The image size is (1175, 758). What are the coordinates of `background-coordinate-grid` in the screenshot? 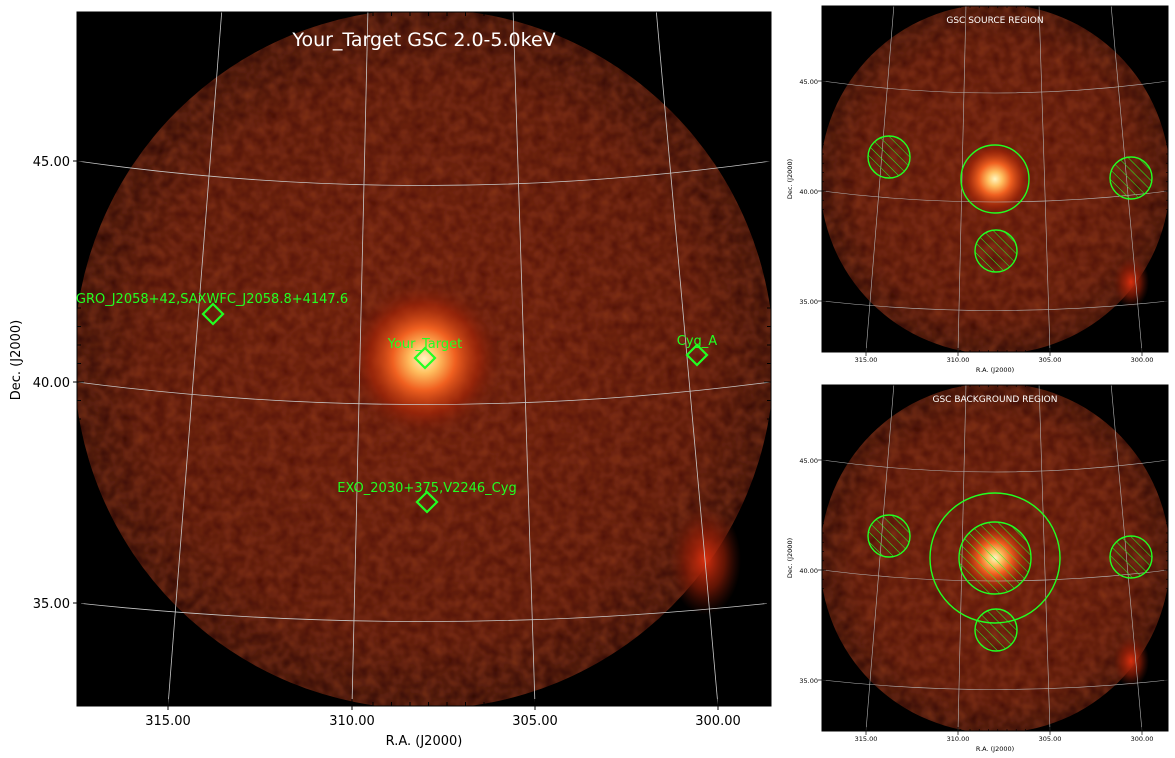 It's located at (995, 558).